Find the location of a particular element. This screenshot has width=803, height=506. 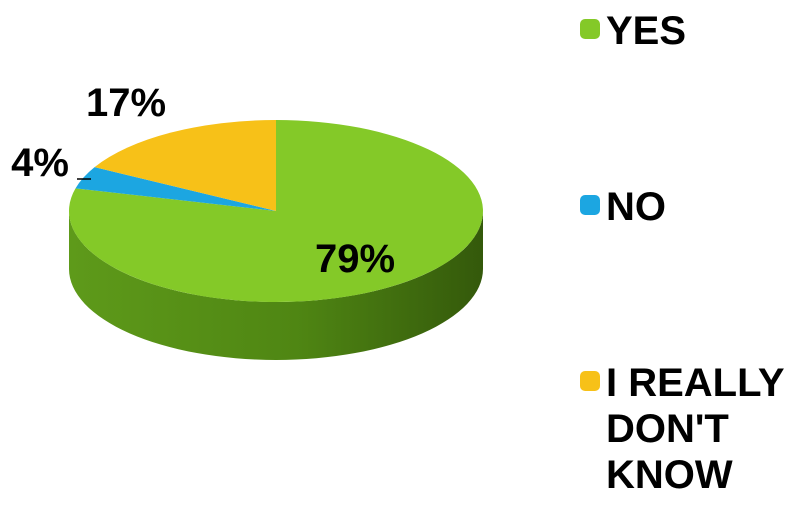

legend-swatch-i-really-dont-know is located at coordinates (590, 381).